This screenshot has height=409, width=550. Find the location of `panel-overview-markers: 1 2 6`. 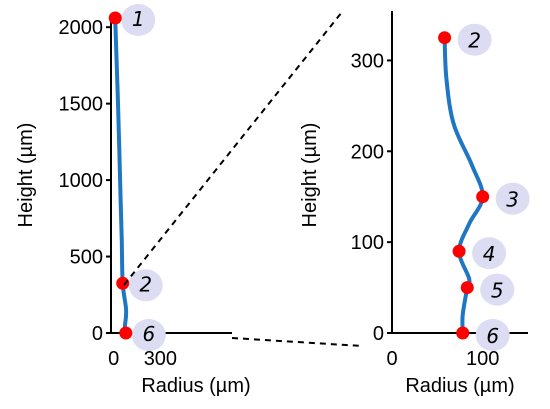

panel-overview-markers: 1 2 6 is located at coordinates (137, 177).